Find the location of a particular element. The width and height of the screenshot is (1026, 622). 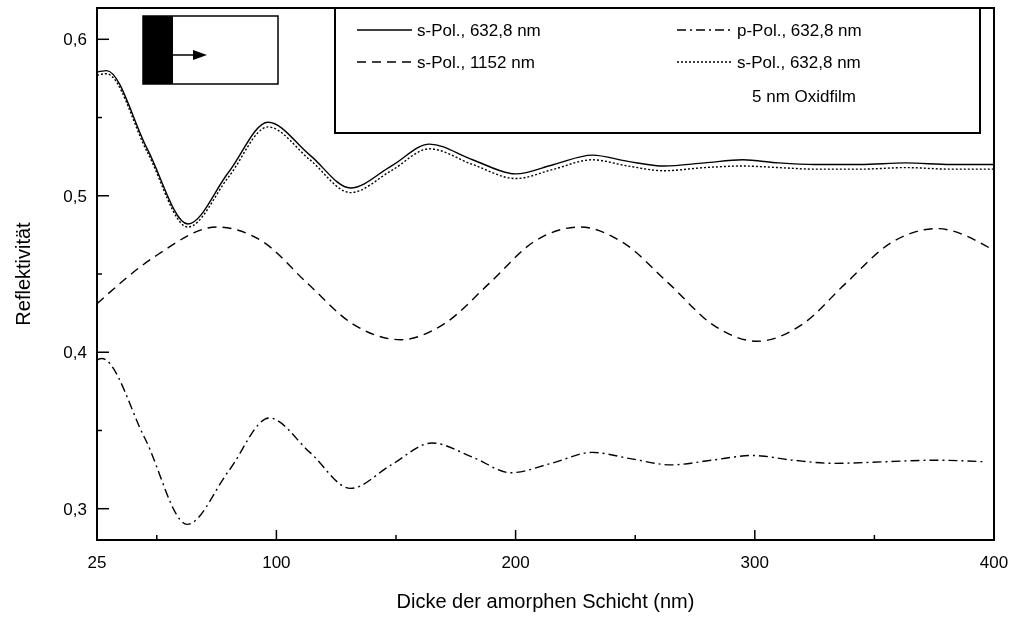

y-tick-label: 0,5 is located at coordinates (75, 196).